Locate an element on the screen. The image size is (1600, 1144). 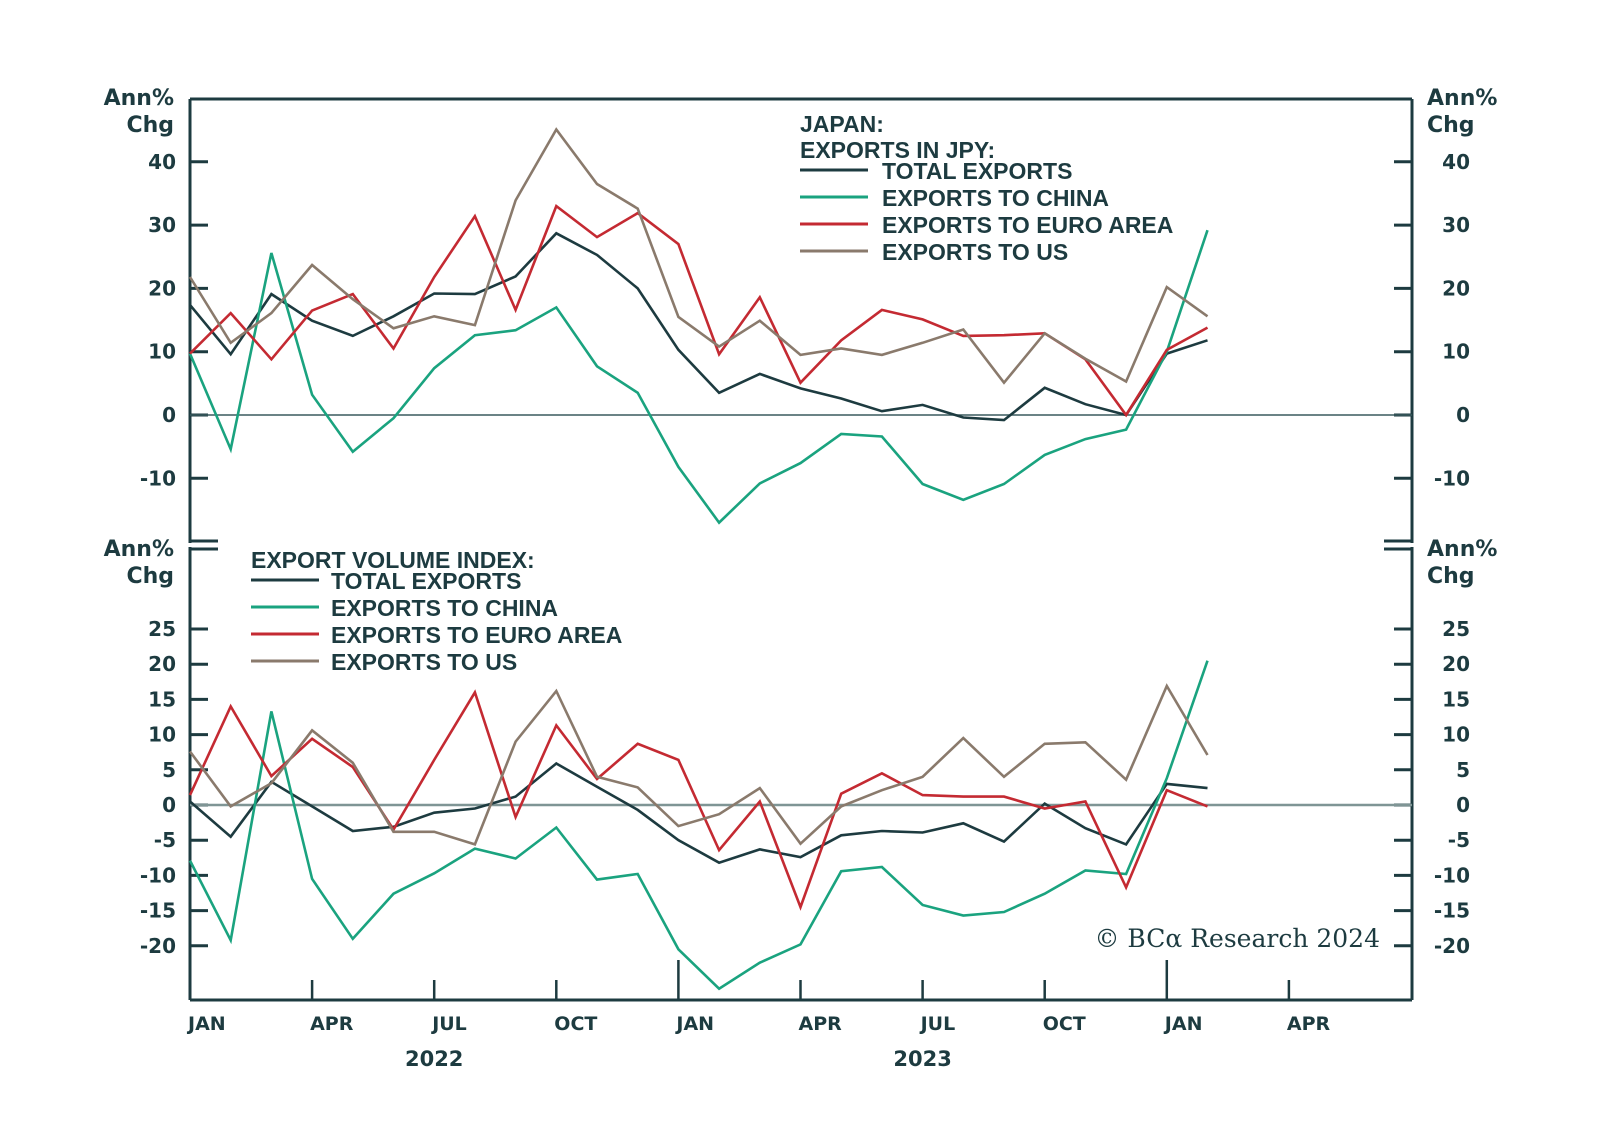
top-y-axis-right: Ann%Chg 40 30 20 10 0 -10 is located at coordinates (1445, 288).